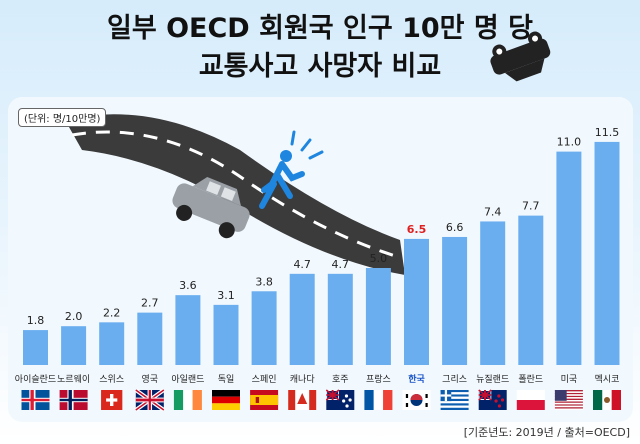  Describe the element at coordinates (291, 169) in the screenshot. I see `person-icon` at that location.